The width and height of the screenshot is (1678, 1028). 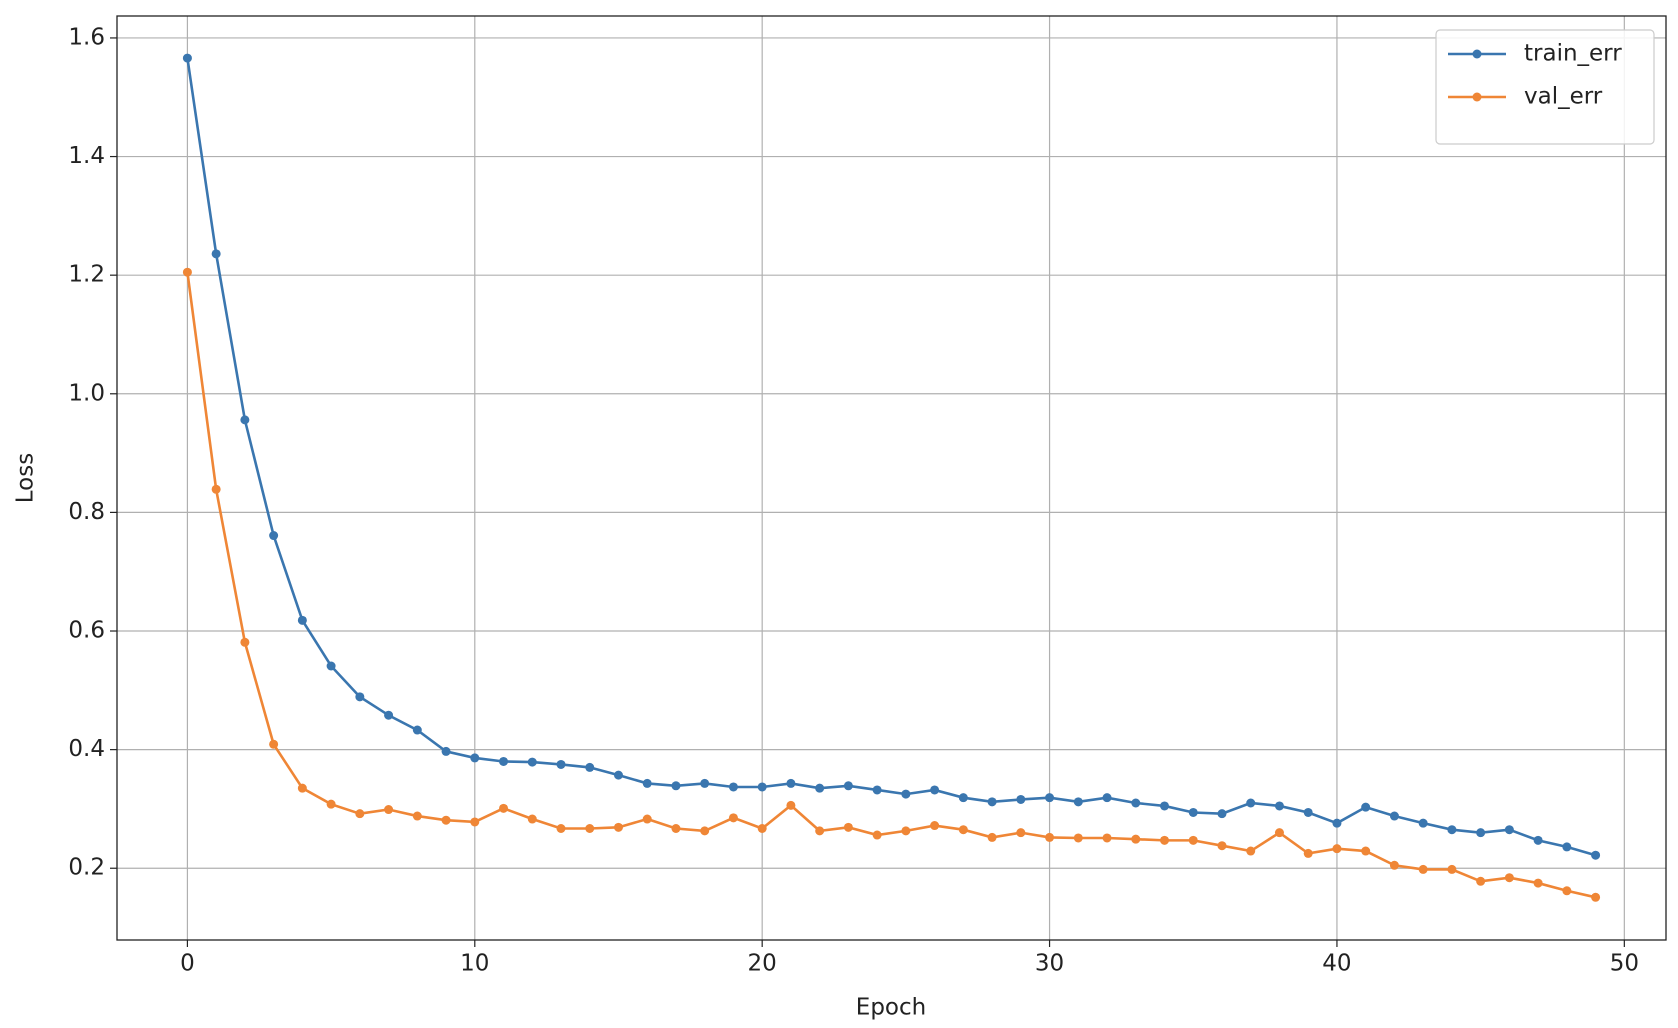 What do you see at coordinates (86, 37) in the screenshot?
I see `y-tick-label: 1.6` at bounding box center [86, 37].